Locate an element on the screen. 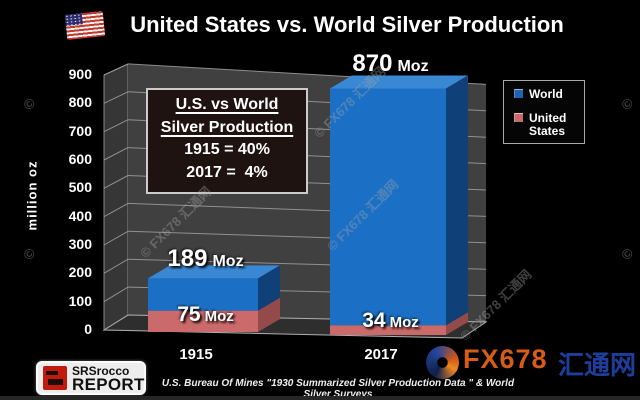  bar-1915-world-top-face is located at coordinates (214, 272).